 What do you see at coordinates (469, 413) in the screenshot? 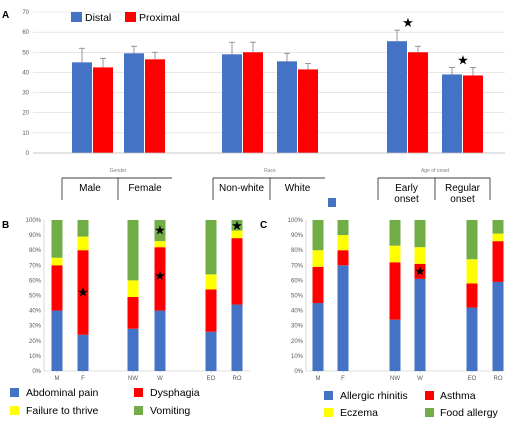
I see `legend-c-label-3: Food allergy` at bounding box center [469, 413].